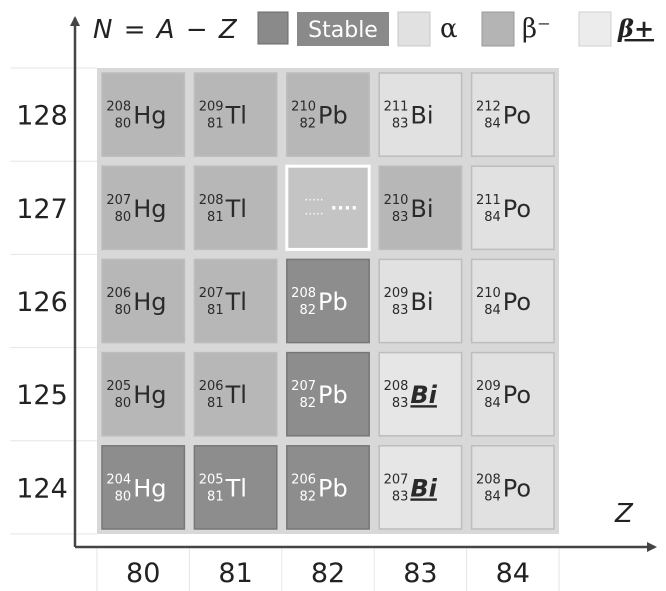  Describe the element at coordinates (455, 29) in the screenshot. I see `legend: Stable α β⁻ β+` at that location.